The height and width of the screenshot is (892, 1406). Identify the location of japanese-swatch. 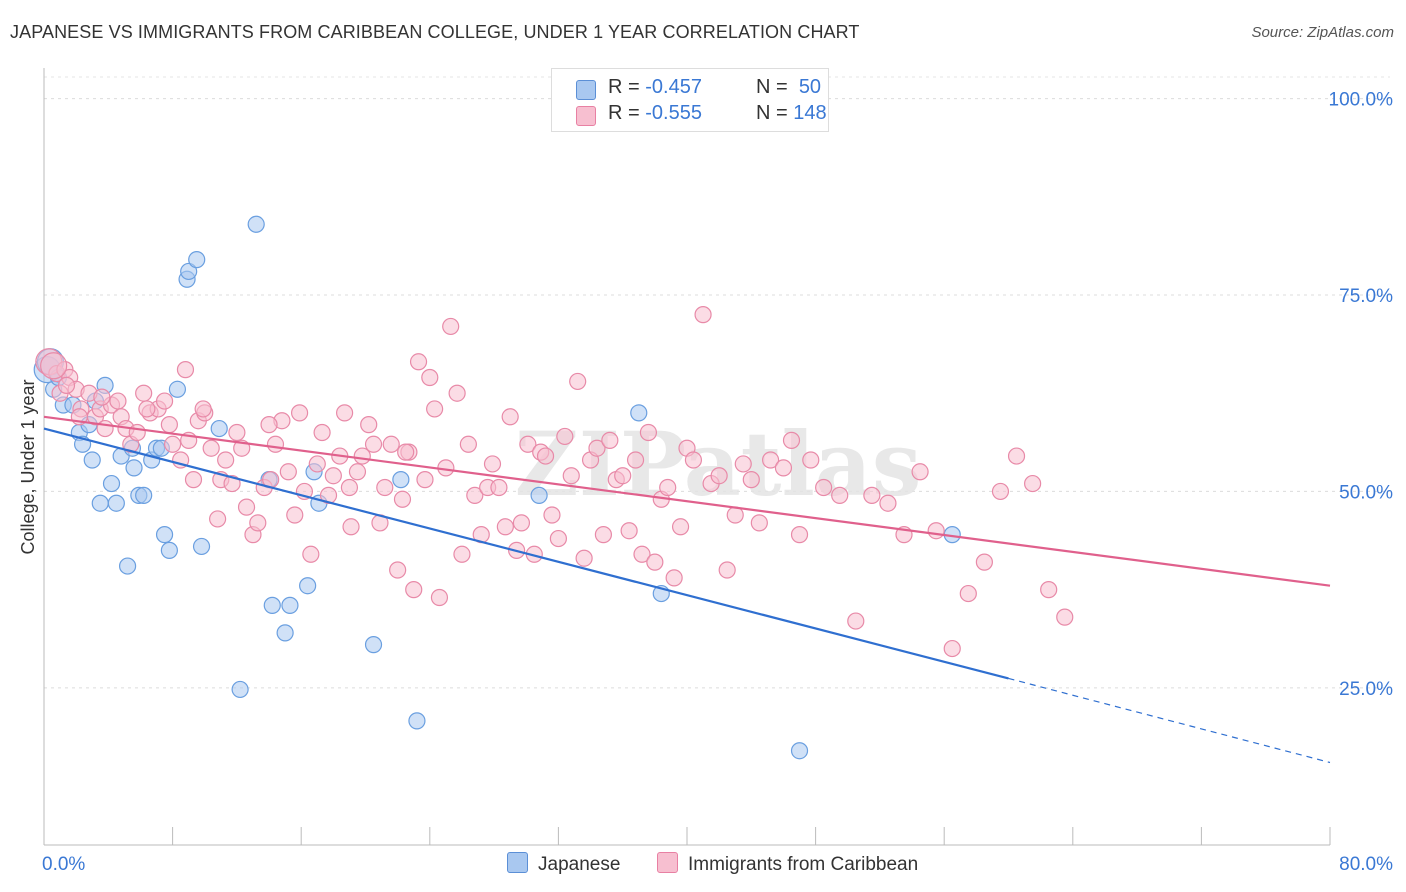
(586, 90).